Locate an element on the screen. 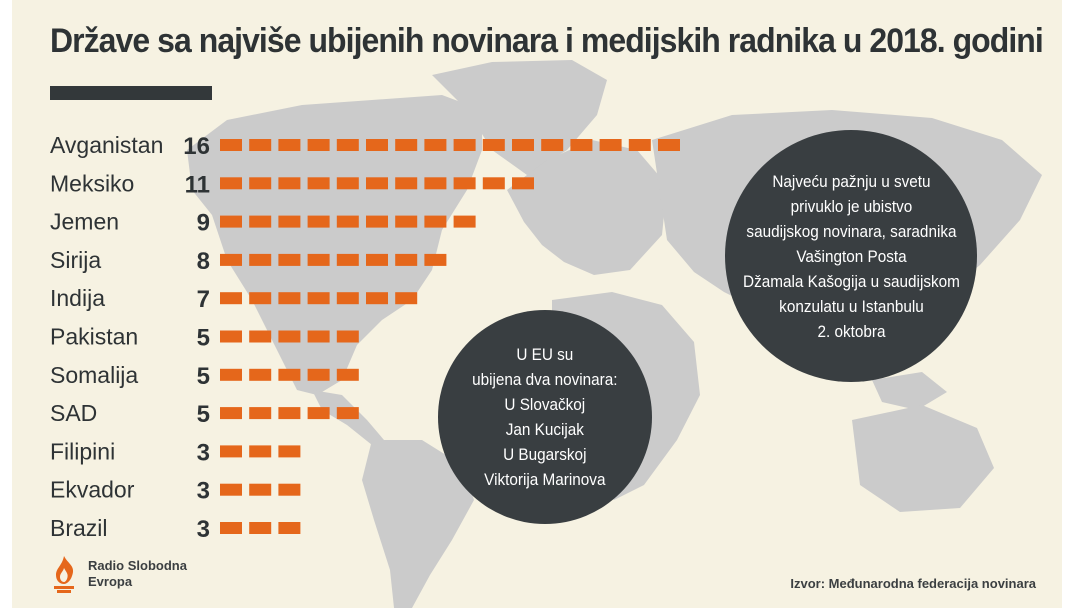 The image size is (1080, 608). value-label-indija: 7 is located at coordinates (203, 299).